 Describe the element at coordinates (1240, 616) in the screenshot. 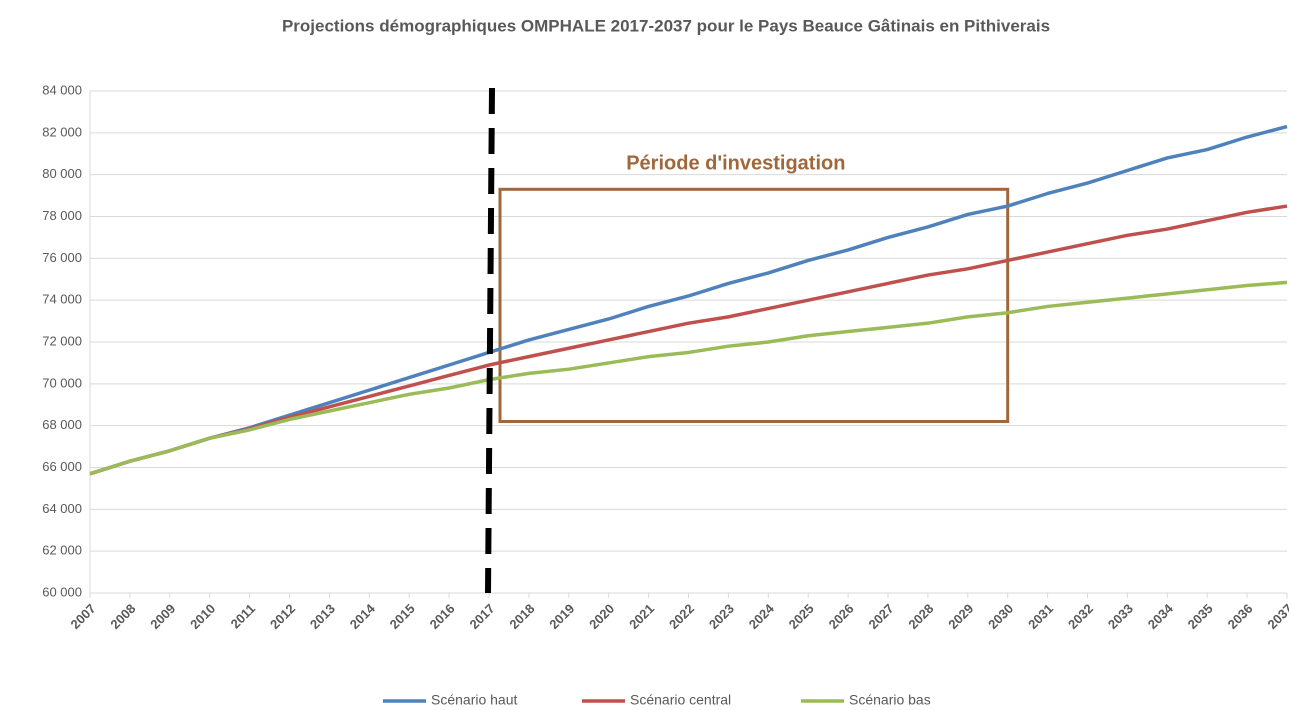

I see `x-tick-label: 2036` at that location.